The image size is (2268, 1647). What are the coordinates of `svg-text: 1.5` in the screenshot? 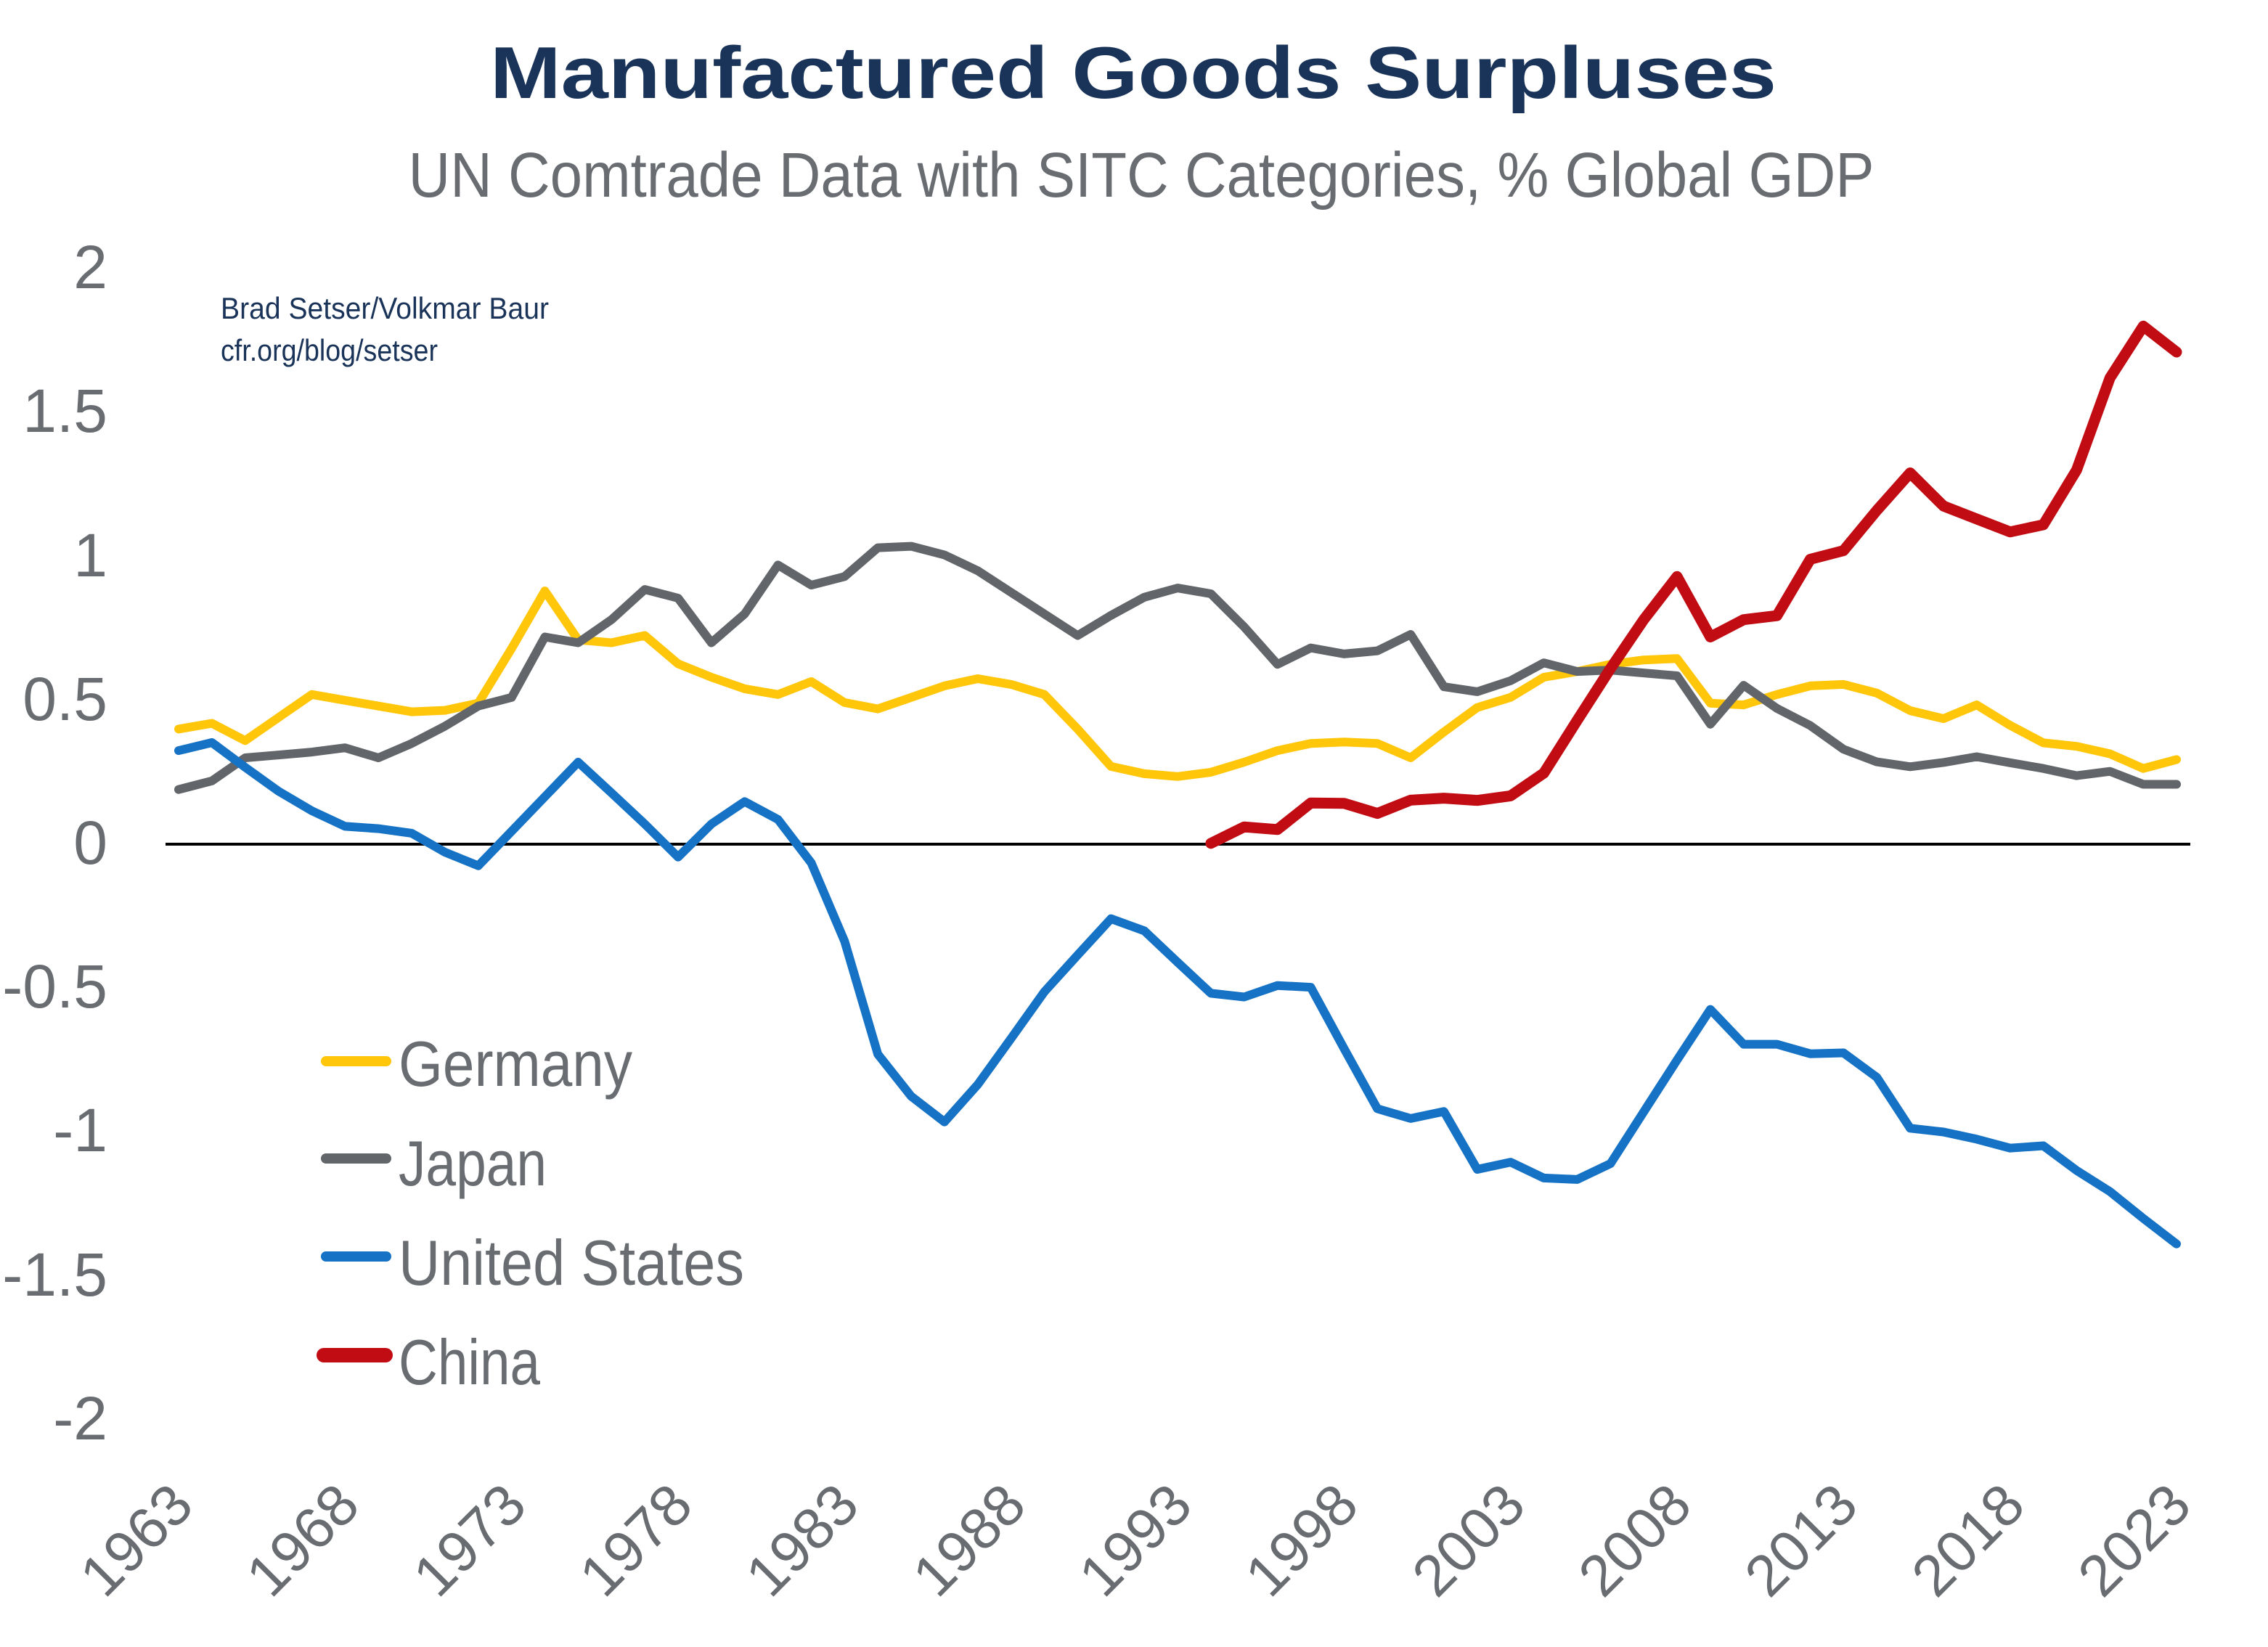 It's located at (65, 411).